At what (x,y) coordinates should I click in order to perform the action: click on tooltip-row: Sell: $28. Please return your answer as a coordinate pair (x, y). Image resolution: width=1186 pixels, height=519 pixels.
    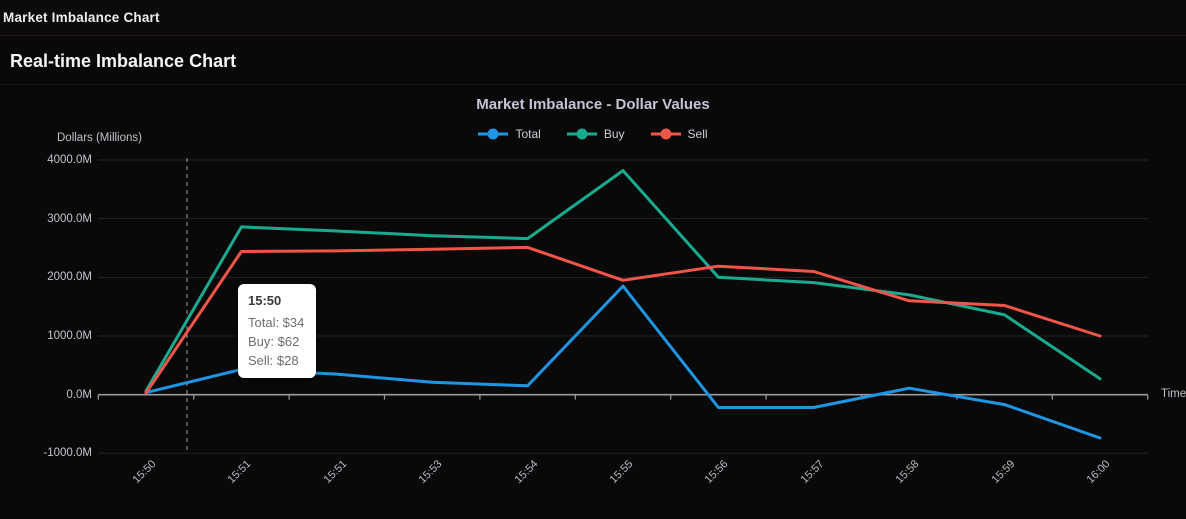
    Looking at the image, I should click on (273, 360).